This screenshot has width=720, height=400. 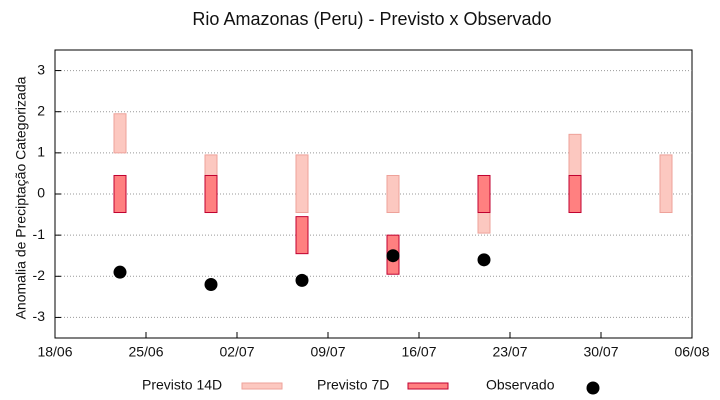 What do you see at coordinates (182, 385) in the screenshot?
I see `legend-label: Previsto 14D` at bounding box center [182, 385].